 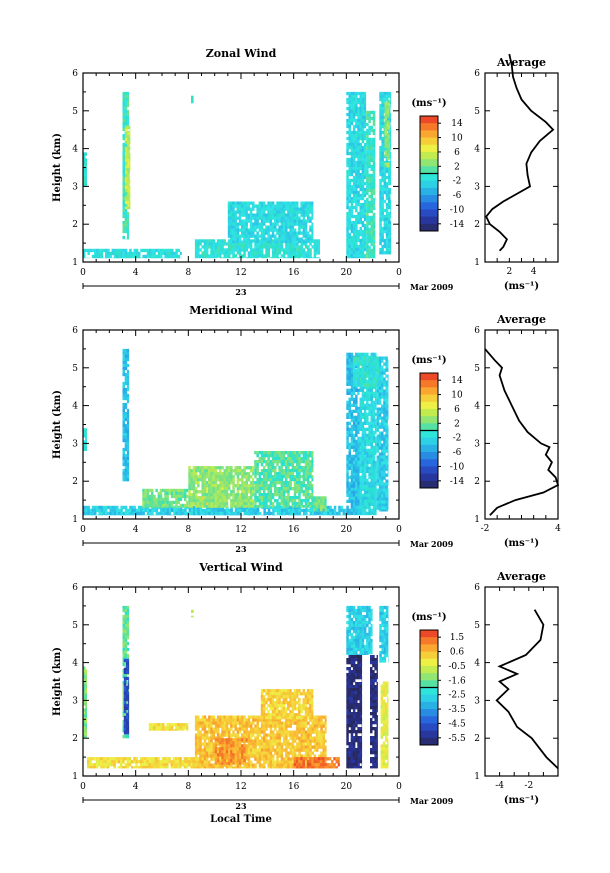 I want to click on average-y-tick-label: 1, so click(x=477, y=263).